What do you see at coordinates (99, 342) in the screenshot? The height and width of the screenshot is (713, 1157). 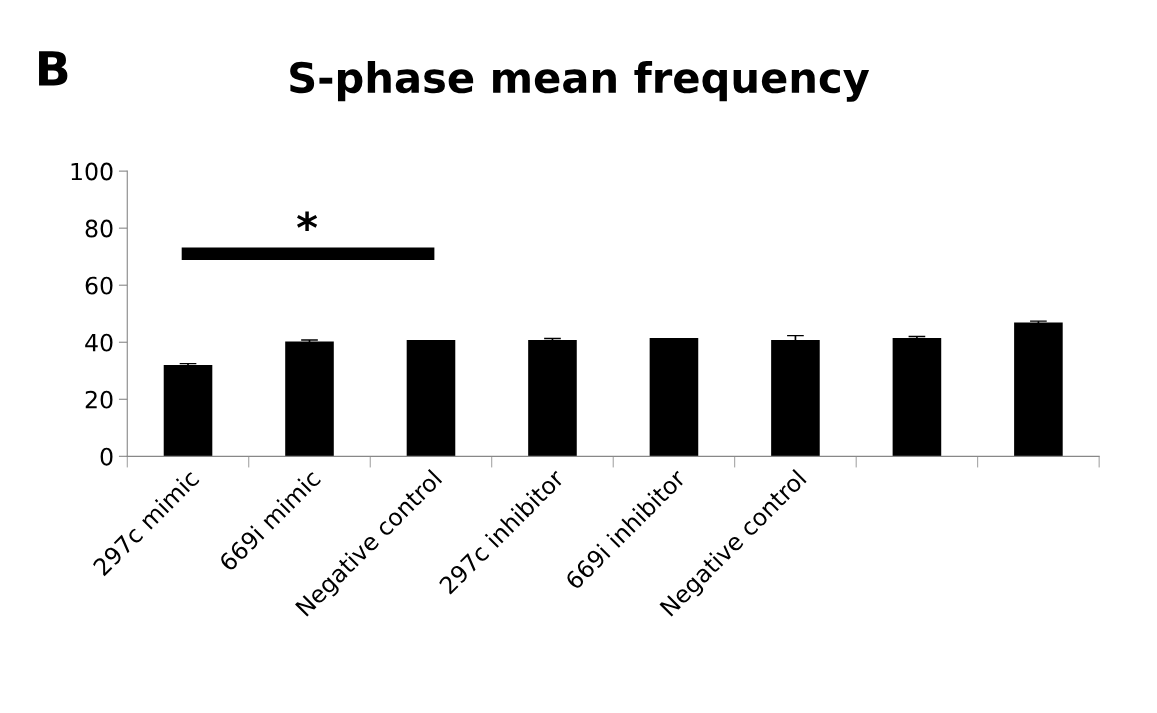 I see `y-tick-label: 40` at bounding box center [99, 342].